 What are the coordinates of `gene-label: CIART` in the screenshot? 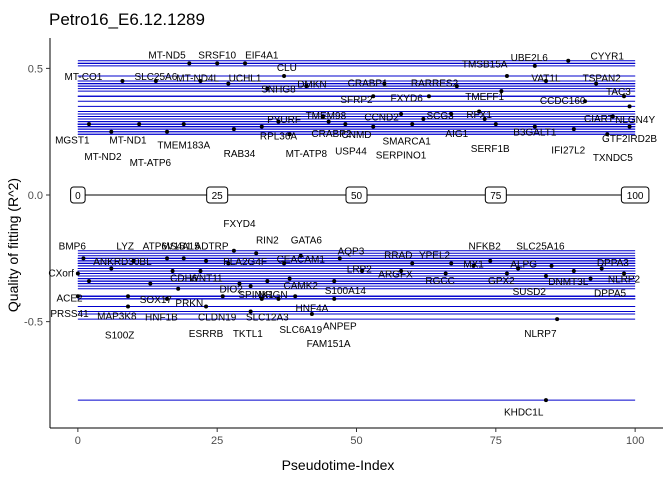 It's located at (599, 119).